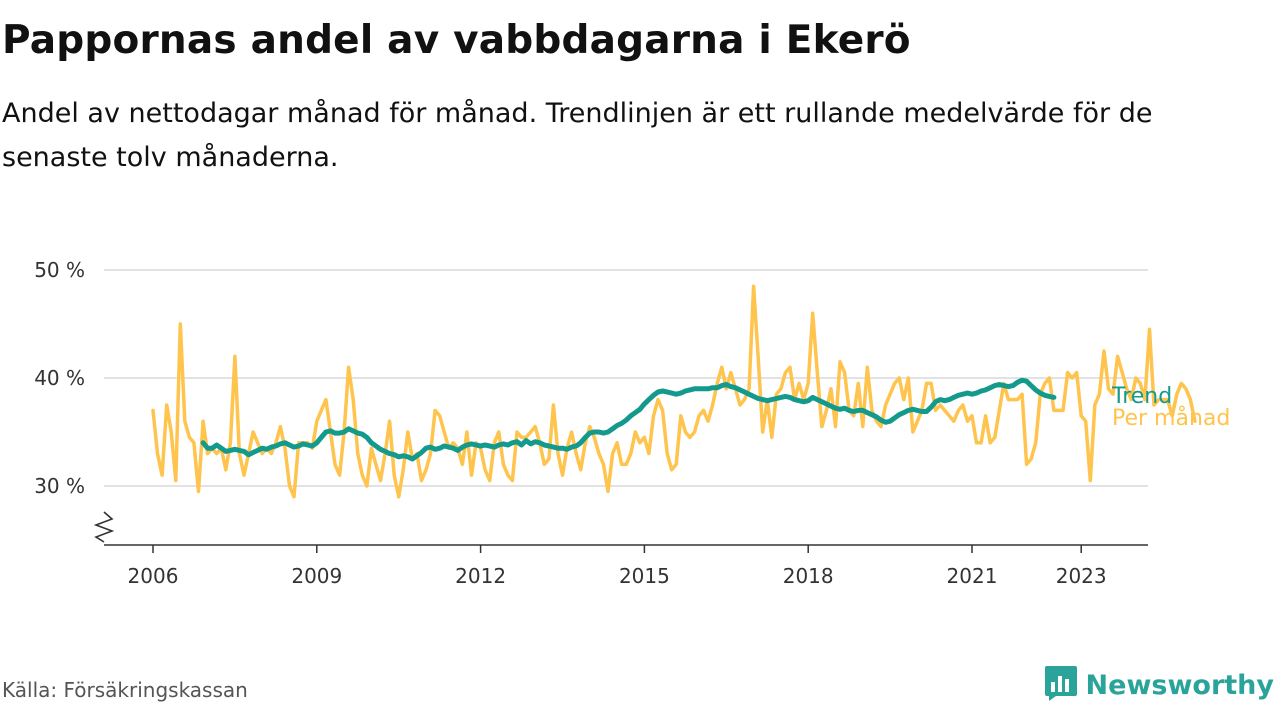  What do you see at coordinates (59, 270) in the screenshot?
I see `y-tick-label: 50 %` at bounding box center [59, 270].